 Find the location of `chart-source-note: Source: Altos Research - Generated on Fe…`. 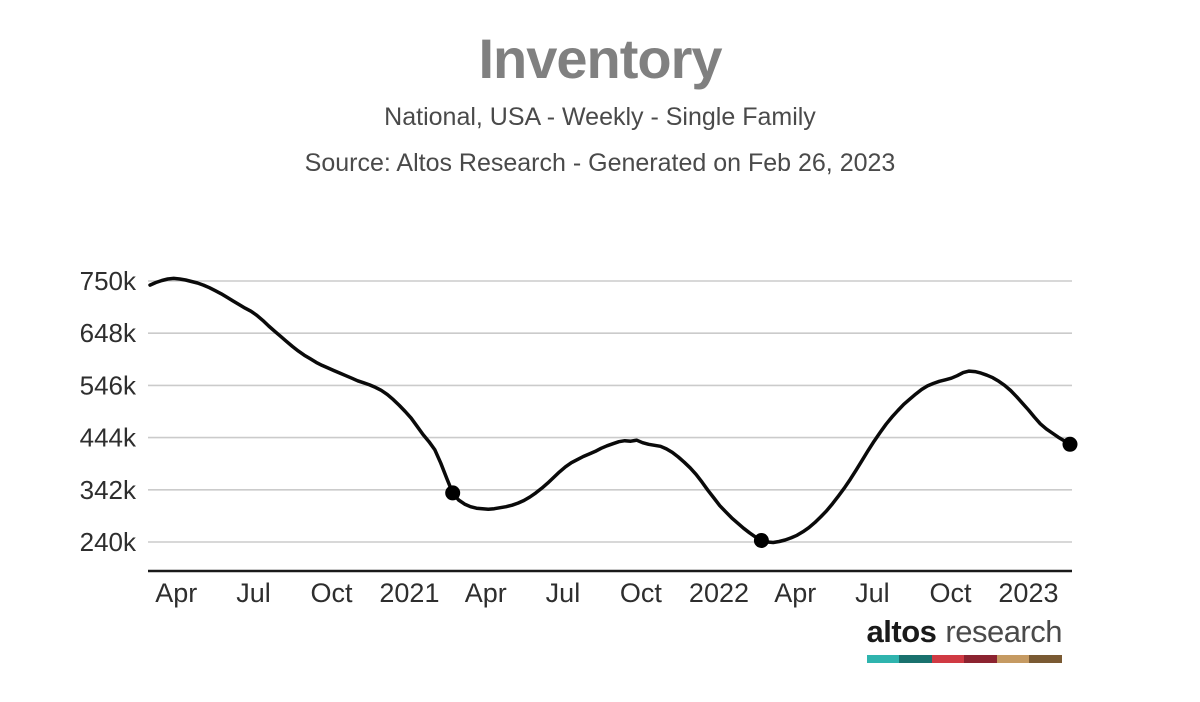

chart-source-note: Source: Altos Research - Generated on Fe… is located at coordinates (600, 163).